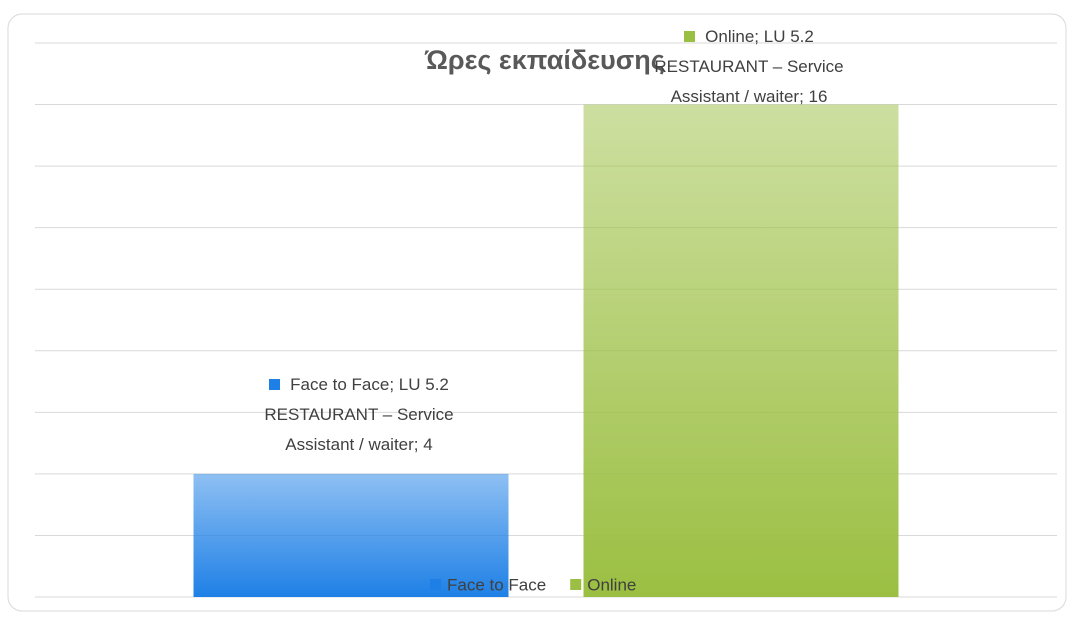 The height and width of the screenshot is (619, 1074). Describe the element at coordinates (544, 60) in the screenshot. I see `chart-title: Ώρες εκπαίδευσης` at that location.